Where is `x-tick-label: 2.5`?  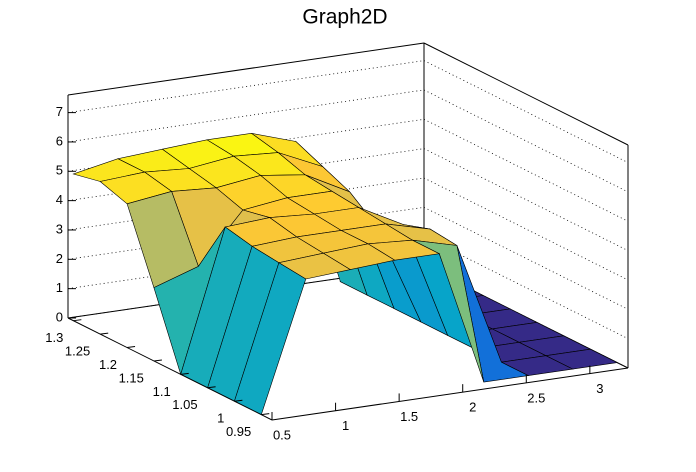 x-tick-label: 2.5 is located at coordinates (536, 397).